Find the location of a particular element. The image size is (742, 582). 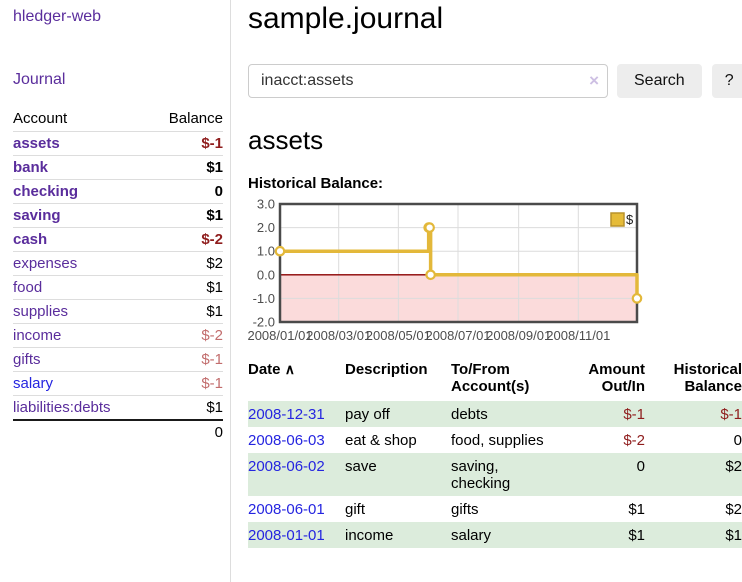

journal-file-title: sample.journal is located at coordinates (346, 18).